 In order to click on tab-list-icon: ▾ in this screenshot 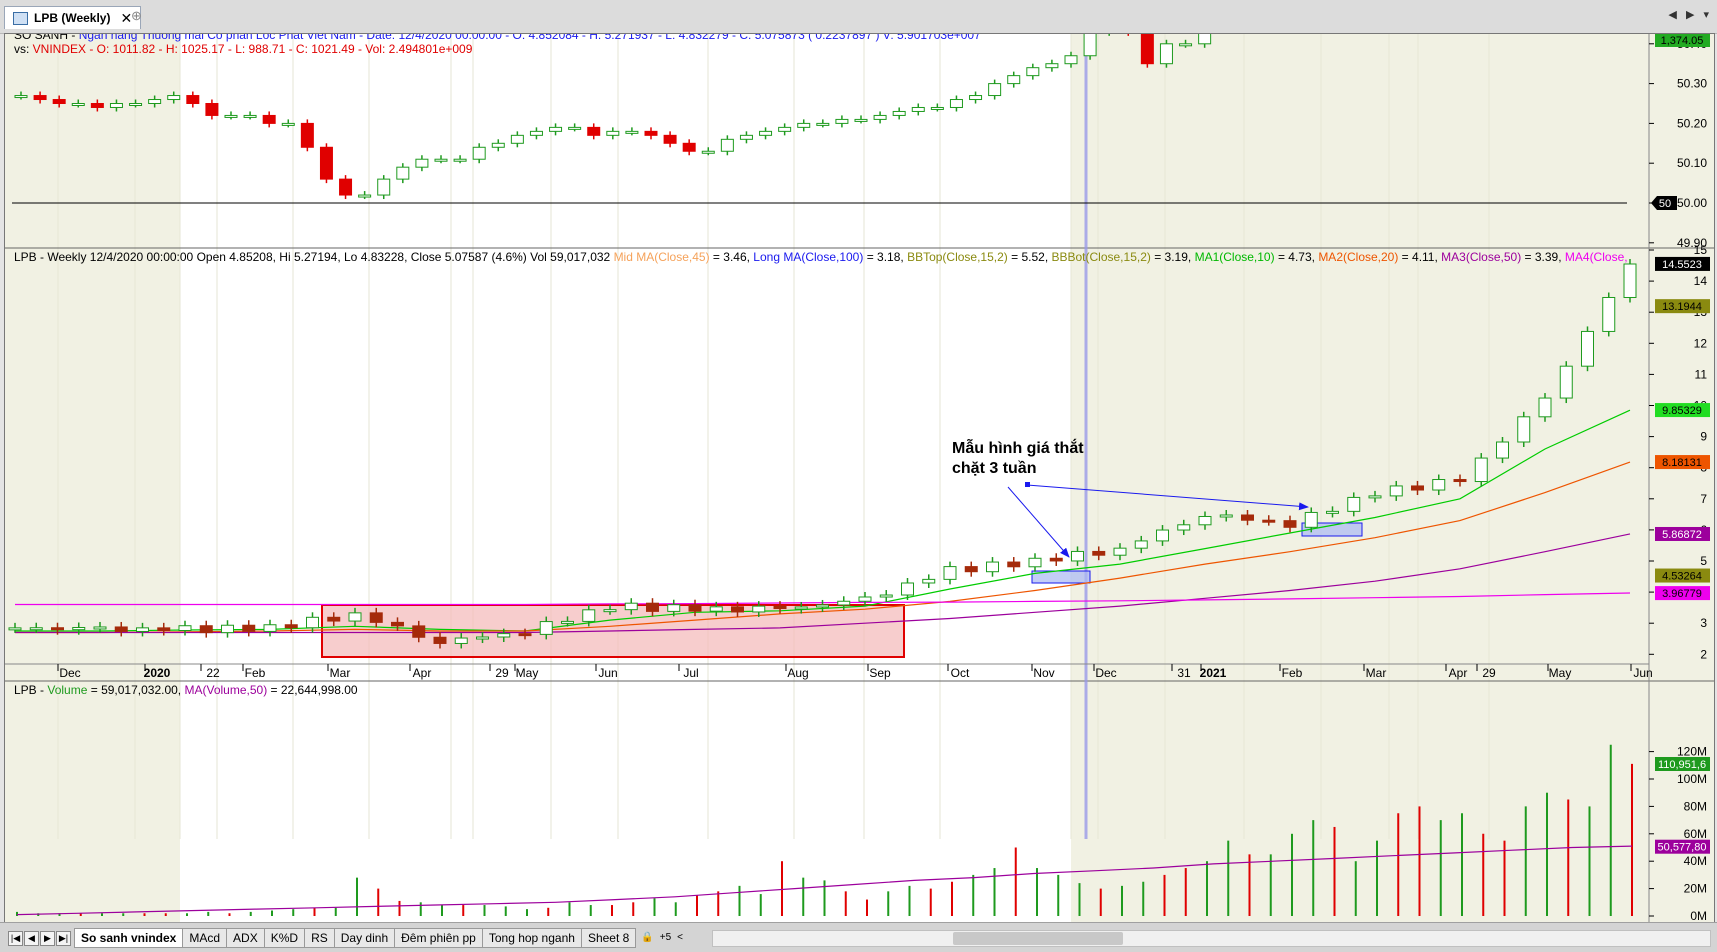, I will do `click(1706, 15)`.